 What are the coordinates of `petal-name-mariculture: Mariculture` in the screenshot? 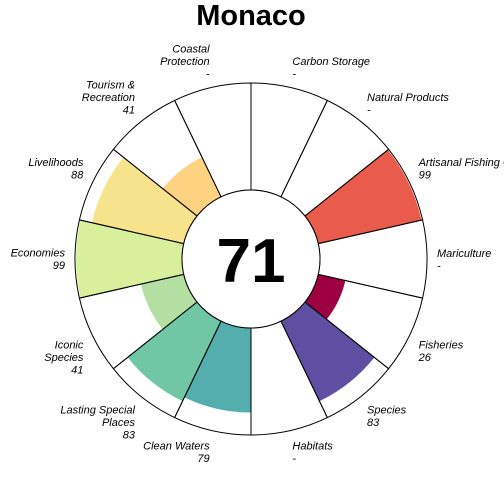 It's located at (464, 254).